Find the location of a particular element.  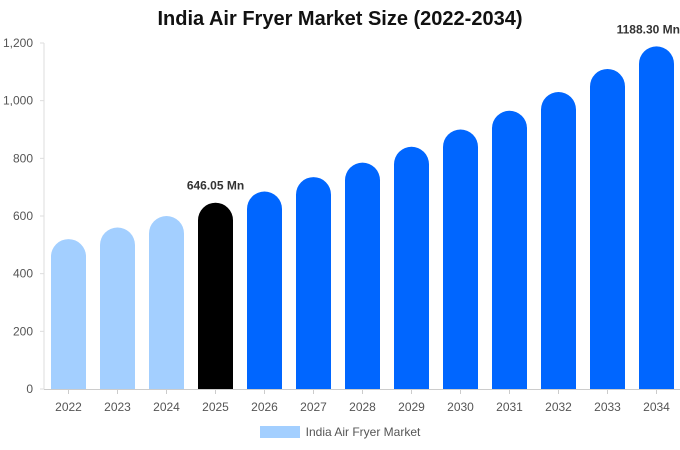

legend: India Air Fryer Market is located at coordinates (340, 432).